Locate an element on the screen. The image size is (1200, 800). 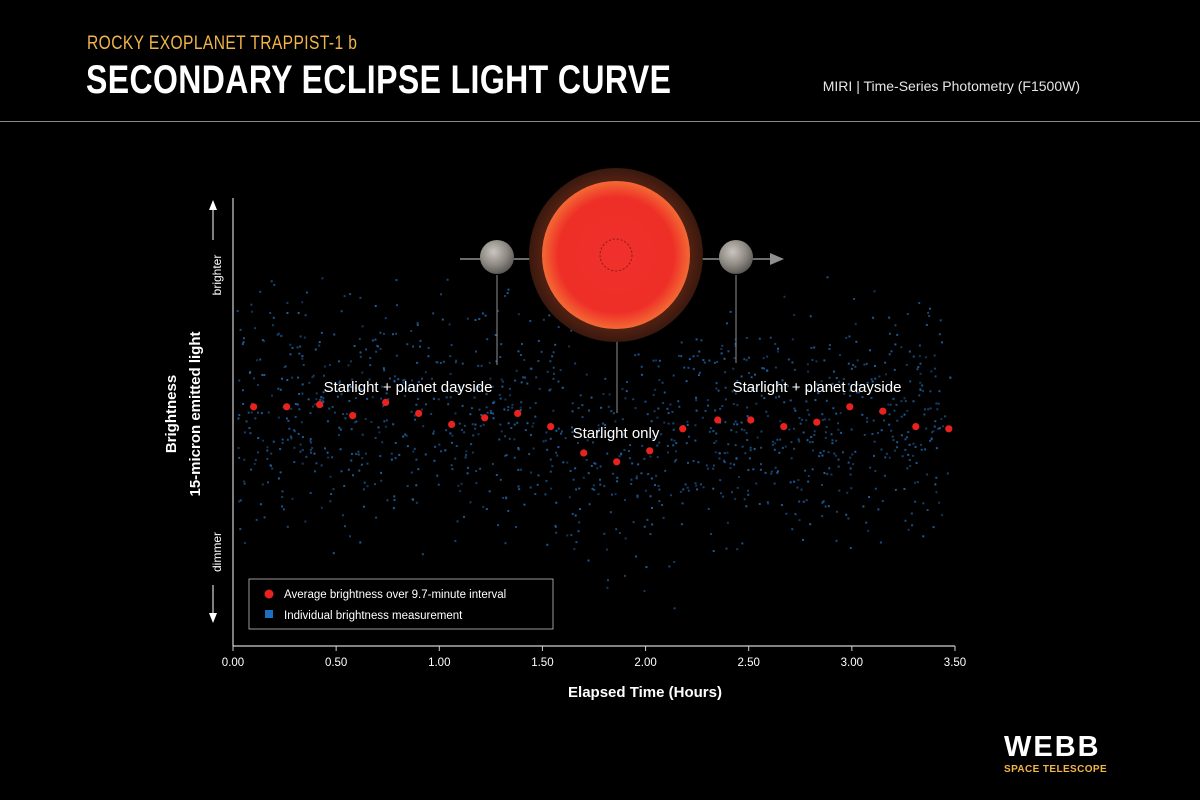
x-tick-label: 1.00 is located at coordinates (439, 663).